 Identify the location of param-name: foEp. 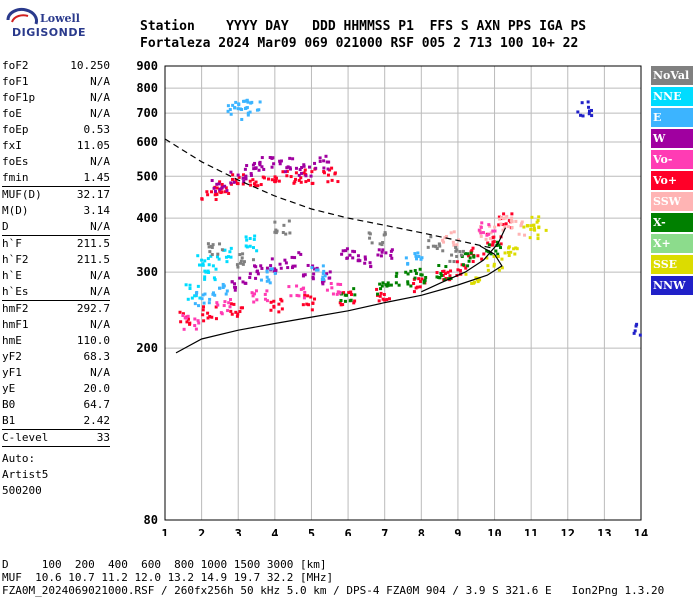
(15, 129).